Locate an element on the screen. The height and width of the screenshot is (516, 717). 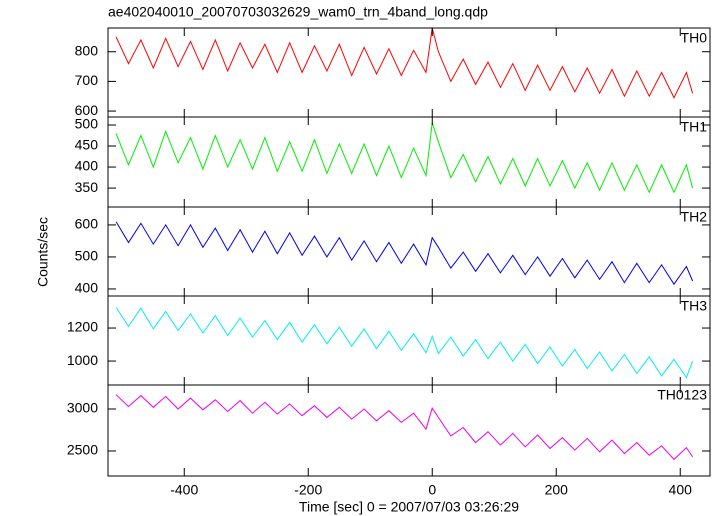
y-tick-label: 350 is located at coordinates (87, 187).